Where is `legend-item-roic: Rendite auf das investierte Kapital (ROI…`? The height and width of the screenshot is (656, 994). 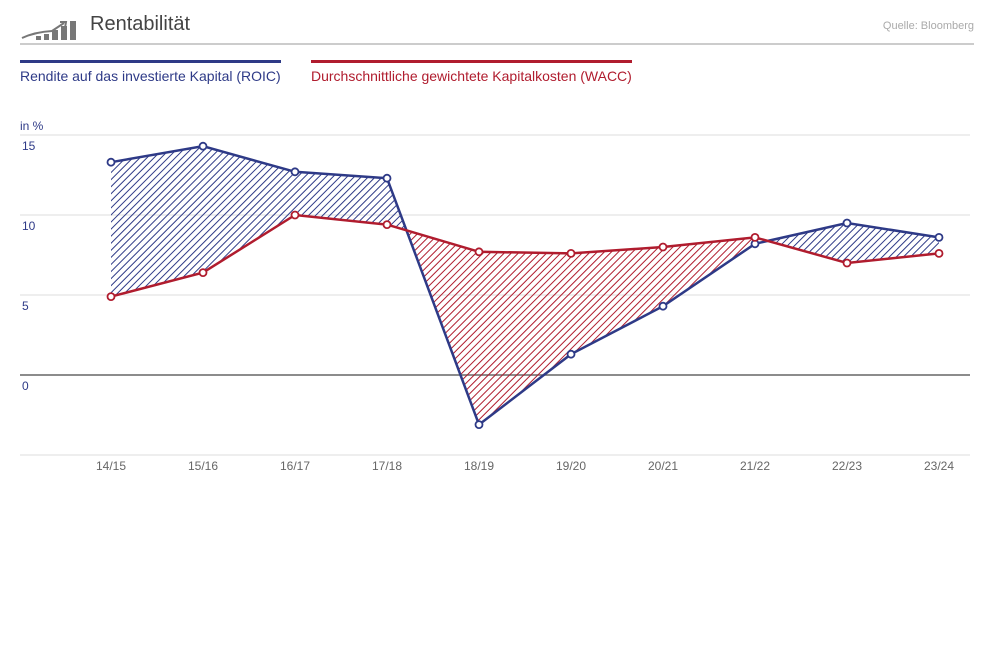
legend-item-roic: Rendite auf das investierte Kapital (ROI… is located at coordinates (150, 72).